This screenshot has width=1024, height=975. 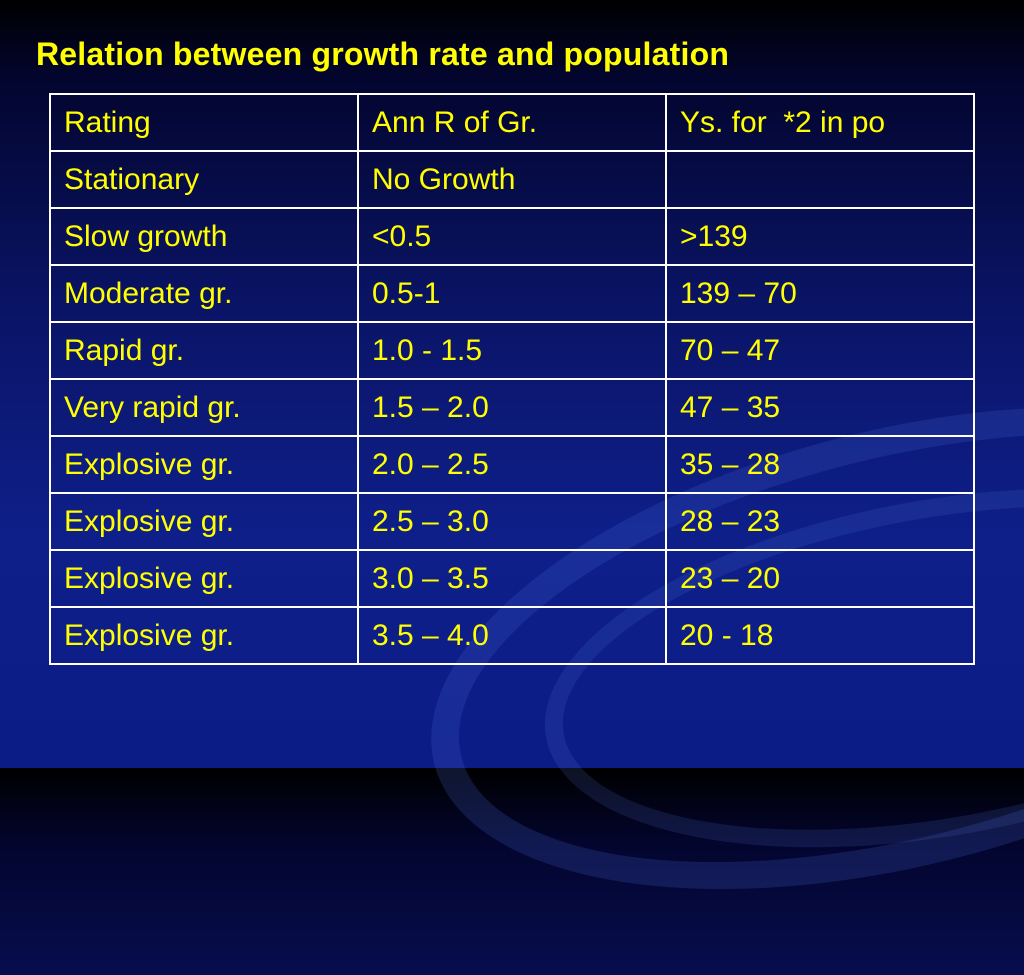 What do you see at coordinates (820, 635) in the screenshot?
I see `cell-years: 20 - 18` at bounding box center [820, 635].